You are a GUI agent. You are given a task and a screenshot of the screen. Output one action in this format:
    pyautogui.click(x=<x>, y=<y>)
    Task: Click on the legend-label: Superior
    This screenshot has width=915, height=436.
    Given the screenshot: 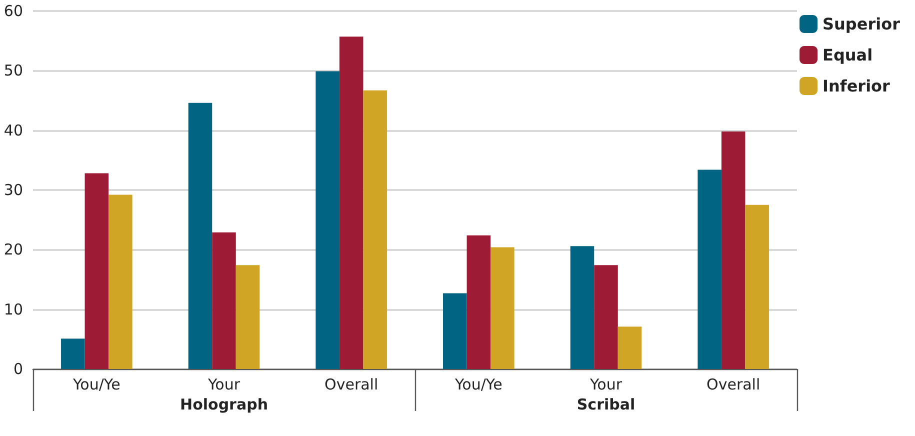 What is the action you would take?
    pyautogui.click(x=861, y=24)
    